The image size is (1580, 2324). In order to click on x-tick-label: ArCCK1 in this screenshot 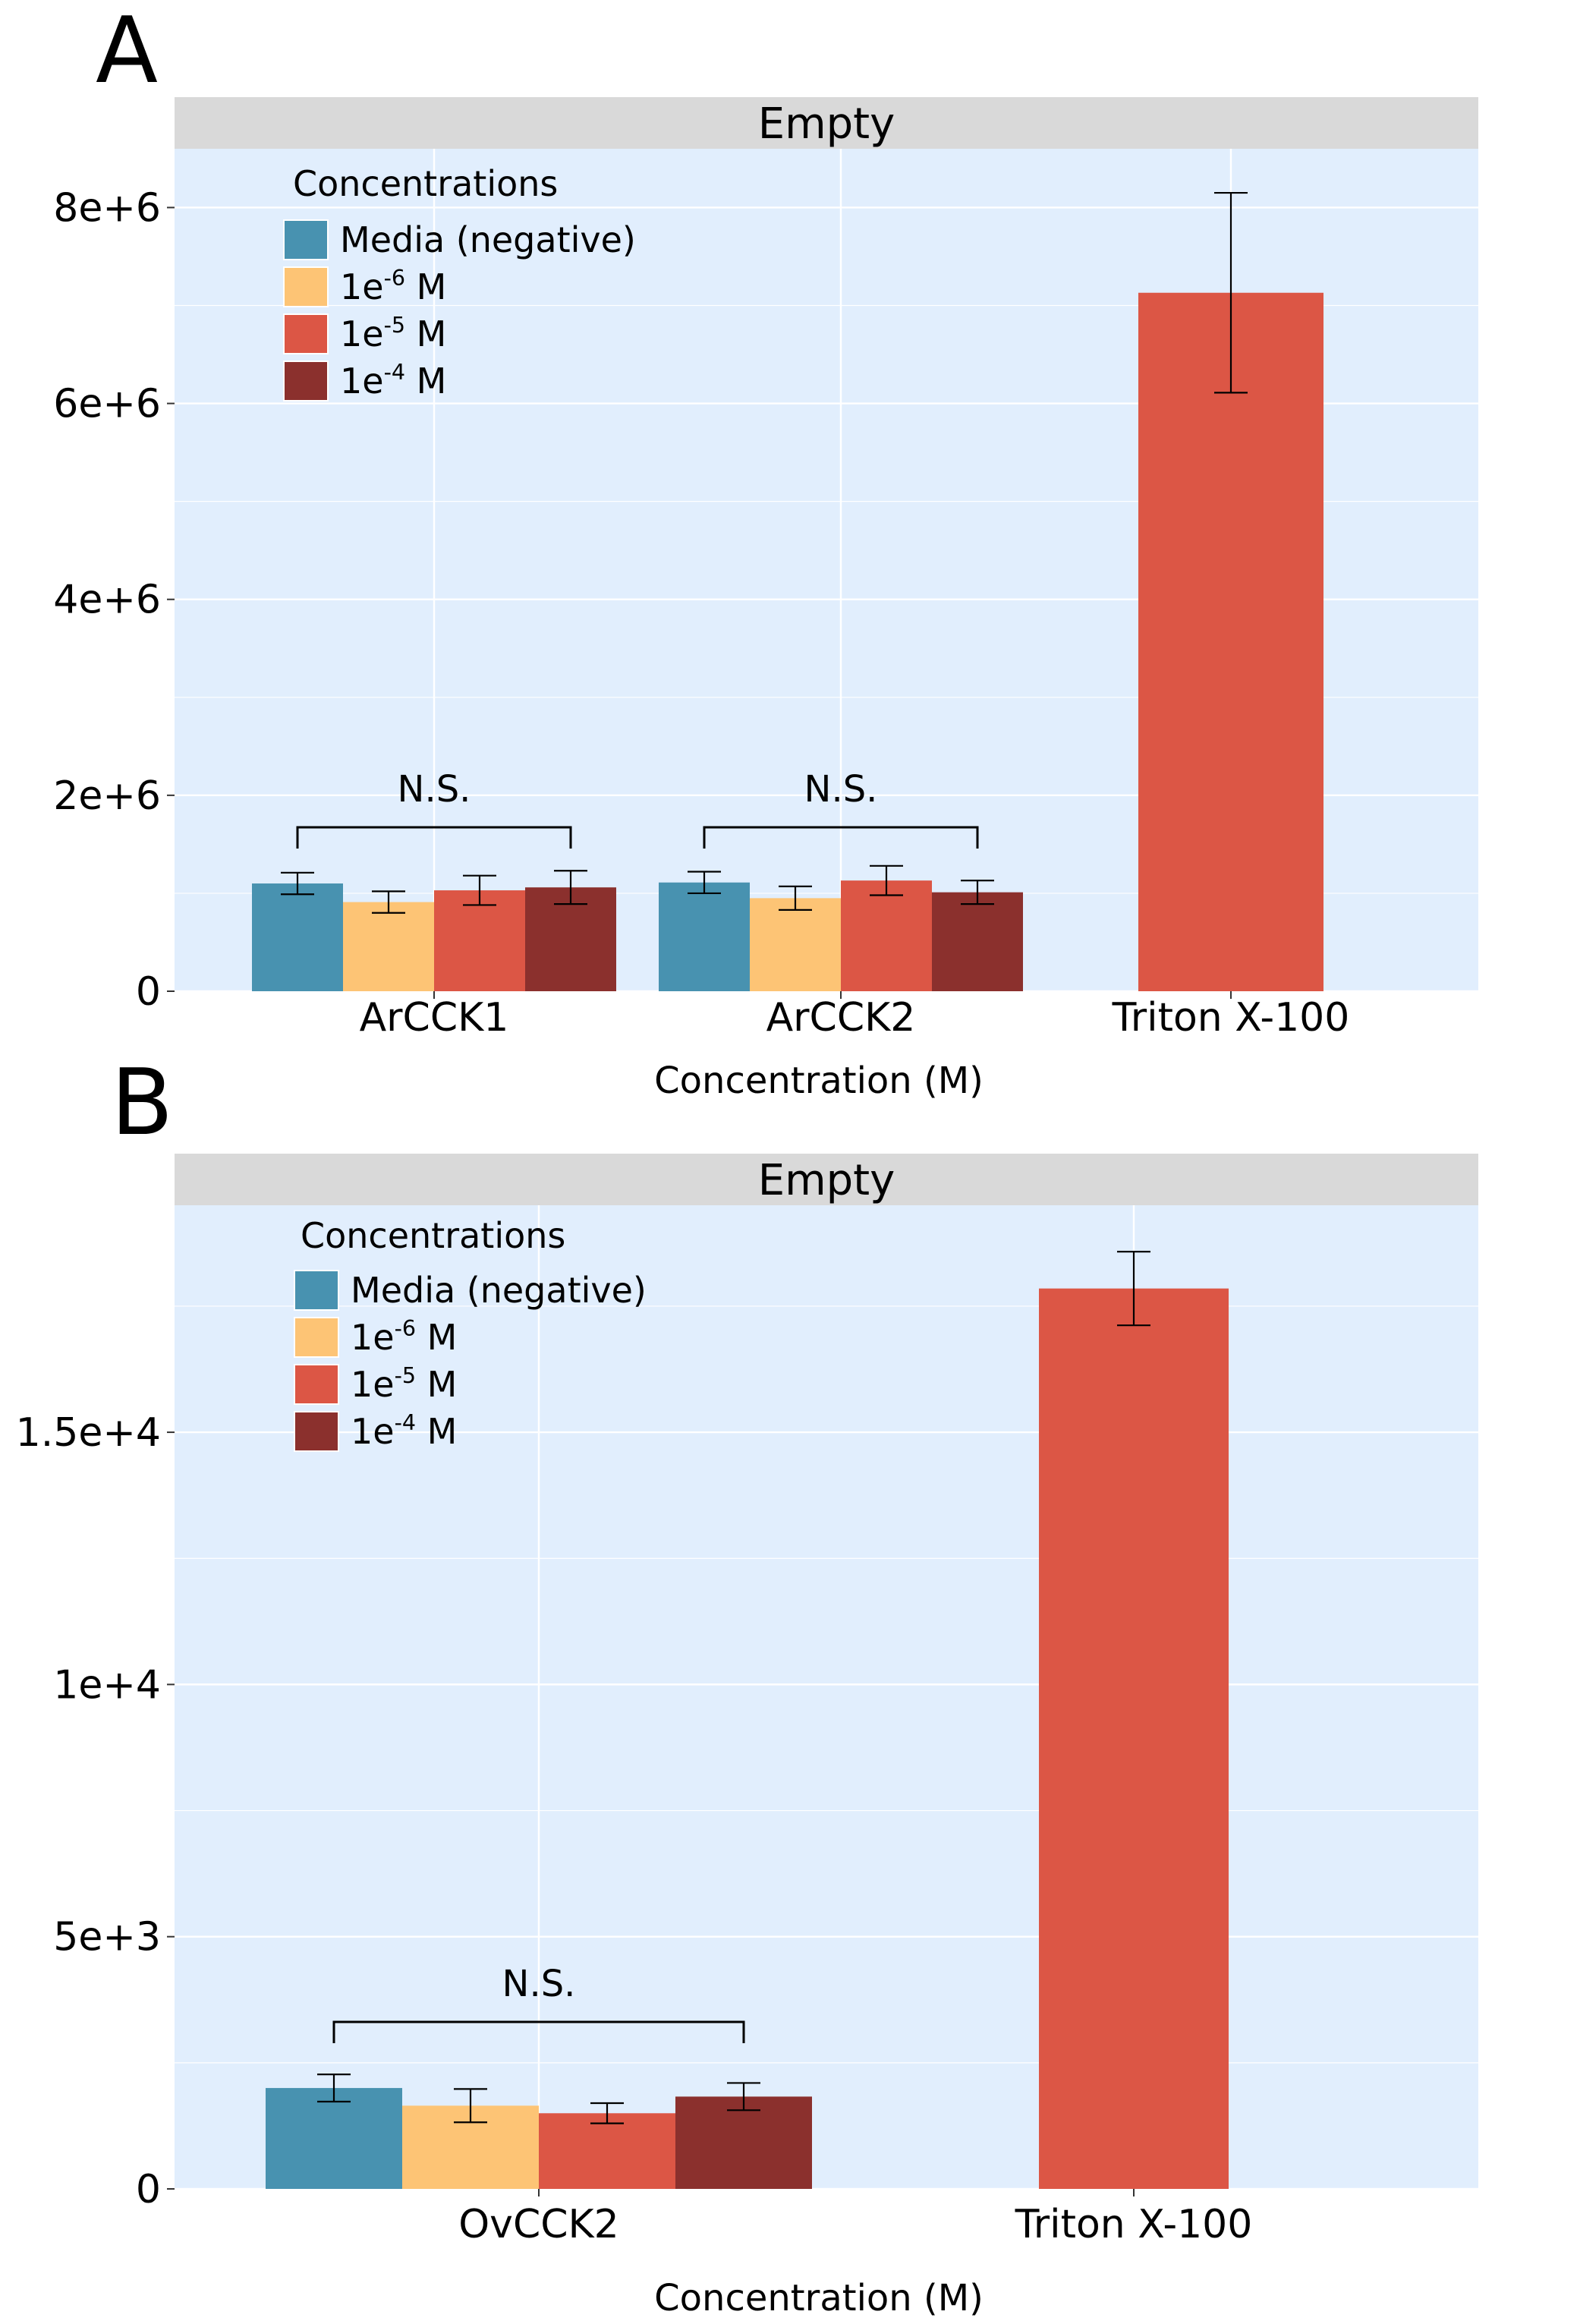, I will do `click(434, 1018)`.